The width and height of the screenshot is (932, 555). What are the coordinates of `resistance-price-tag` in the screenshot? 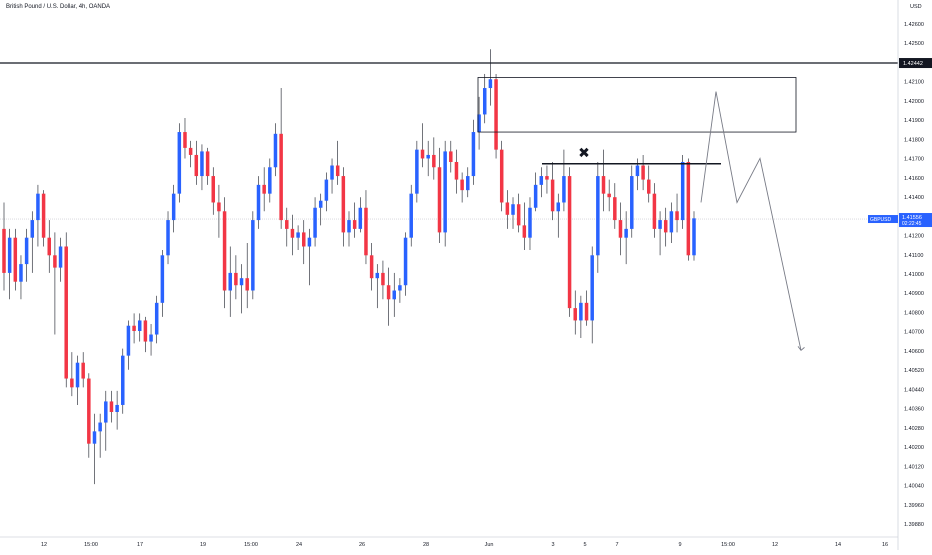 It's located at (915, 63).